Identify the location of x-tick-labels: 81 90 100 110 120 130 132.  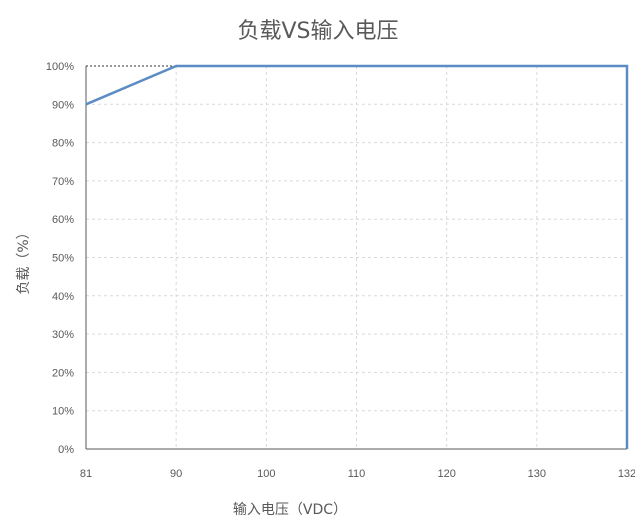
(357, 474).